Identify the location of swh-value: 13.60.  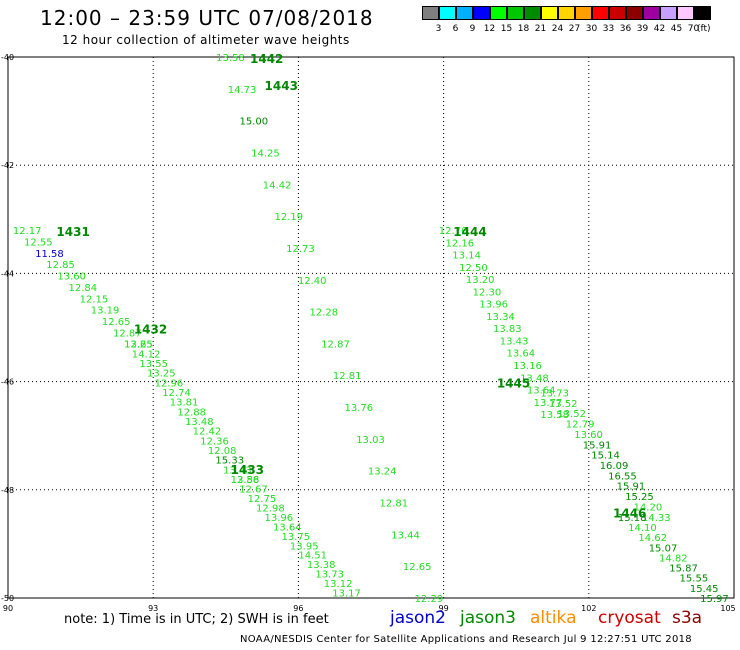
(588, 435).